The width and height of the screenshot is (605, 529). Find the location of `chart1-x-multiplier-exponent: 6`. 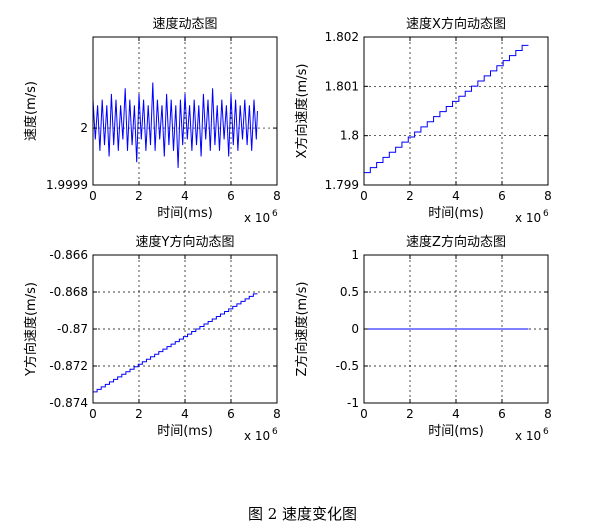

chart1-x-multiplier-exponent: 6 is located at coordinates (546, 214).